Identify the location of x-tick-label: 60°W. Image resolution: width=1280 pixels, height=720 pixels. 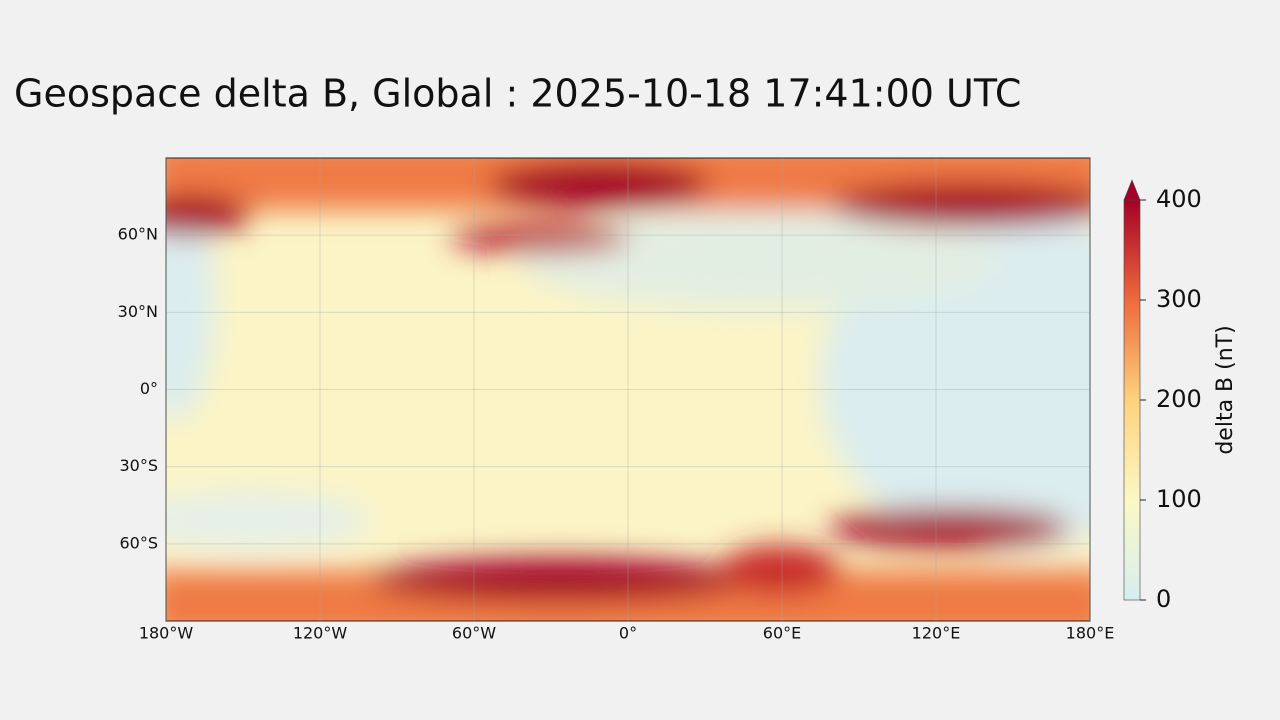
(474, 633).